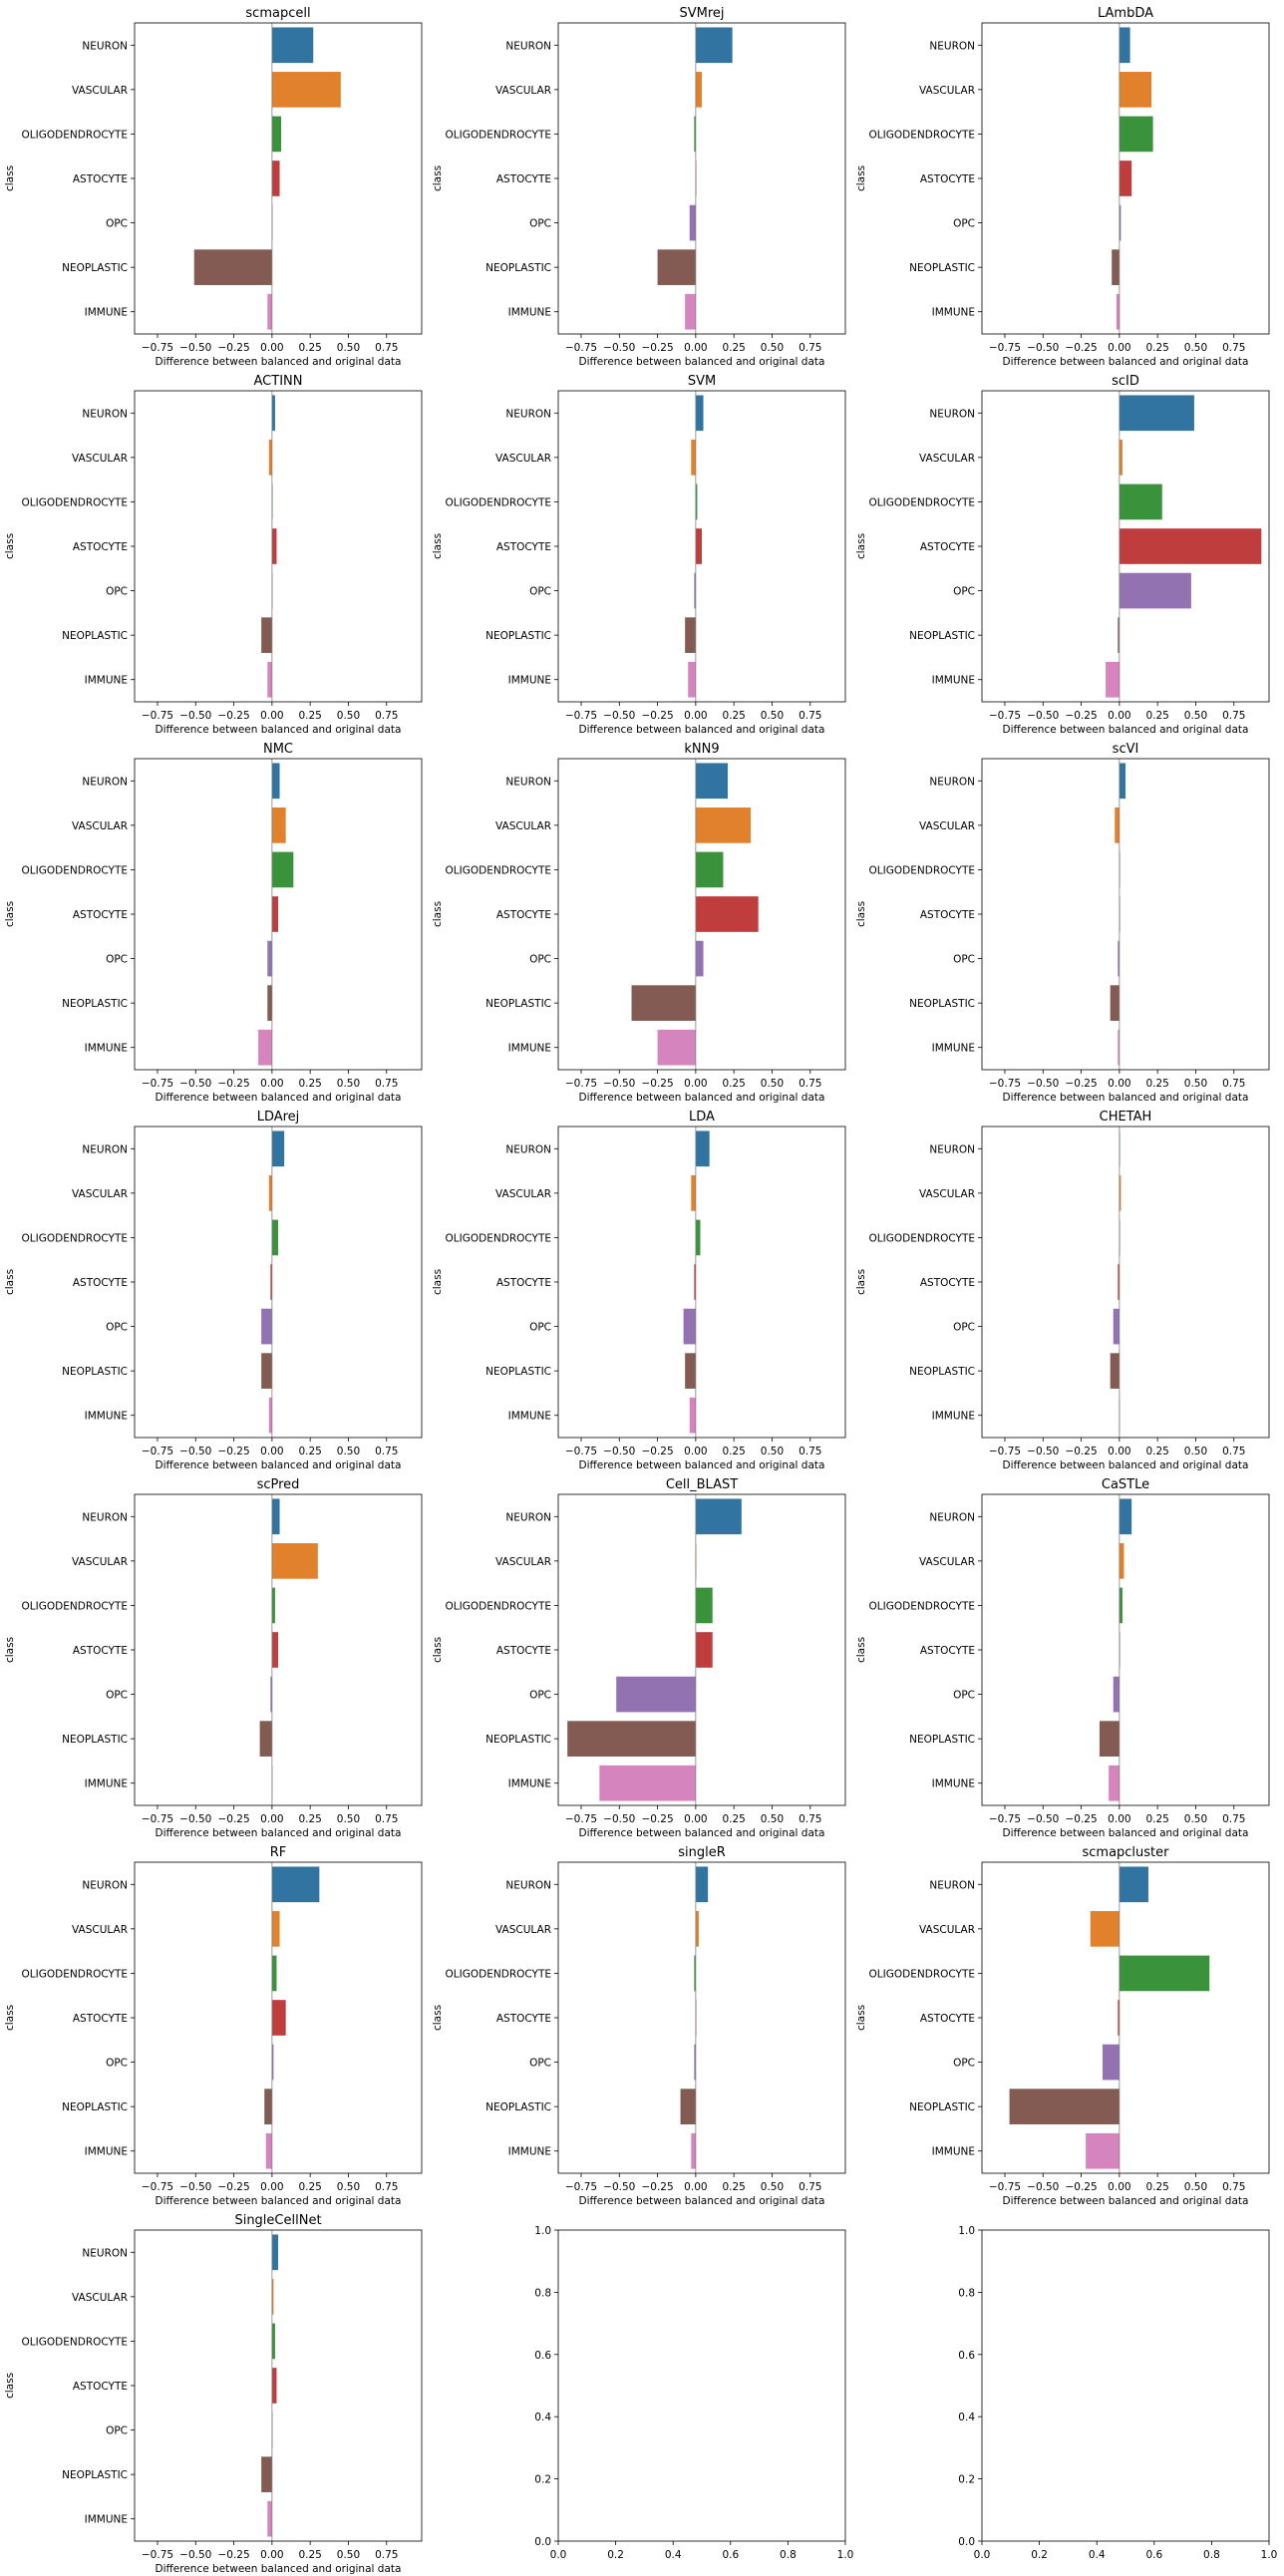  Describe the element at coordinates (1269, 2555) in the screenshot. I see `x-tick-label: 1.0` at that location.